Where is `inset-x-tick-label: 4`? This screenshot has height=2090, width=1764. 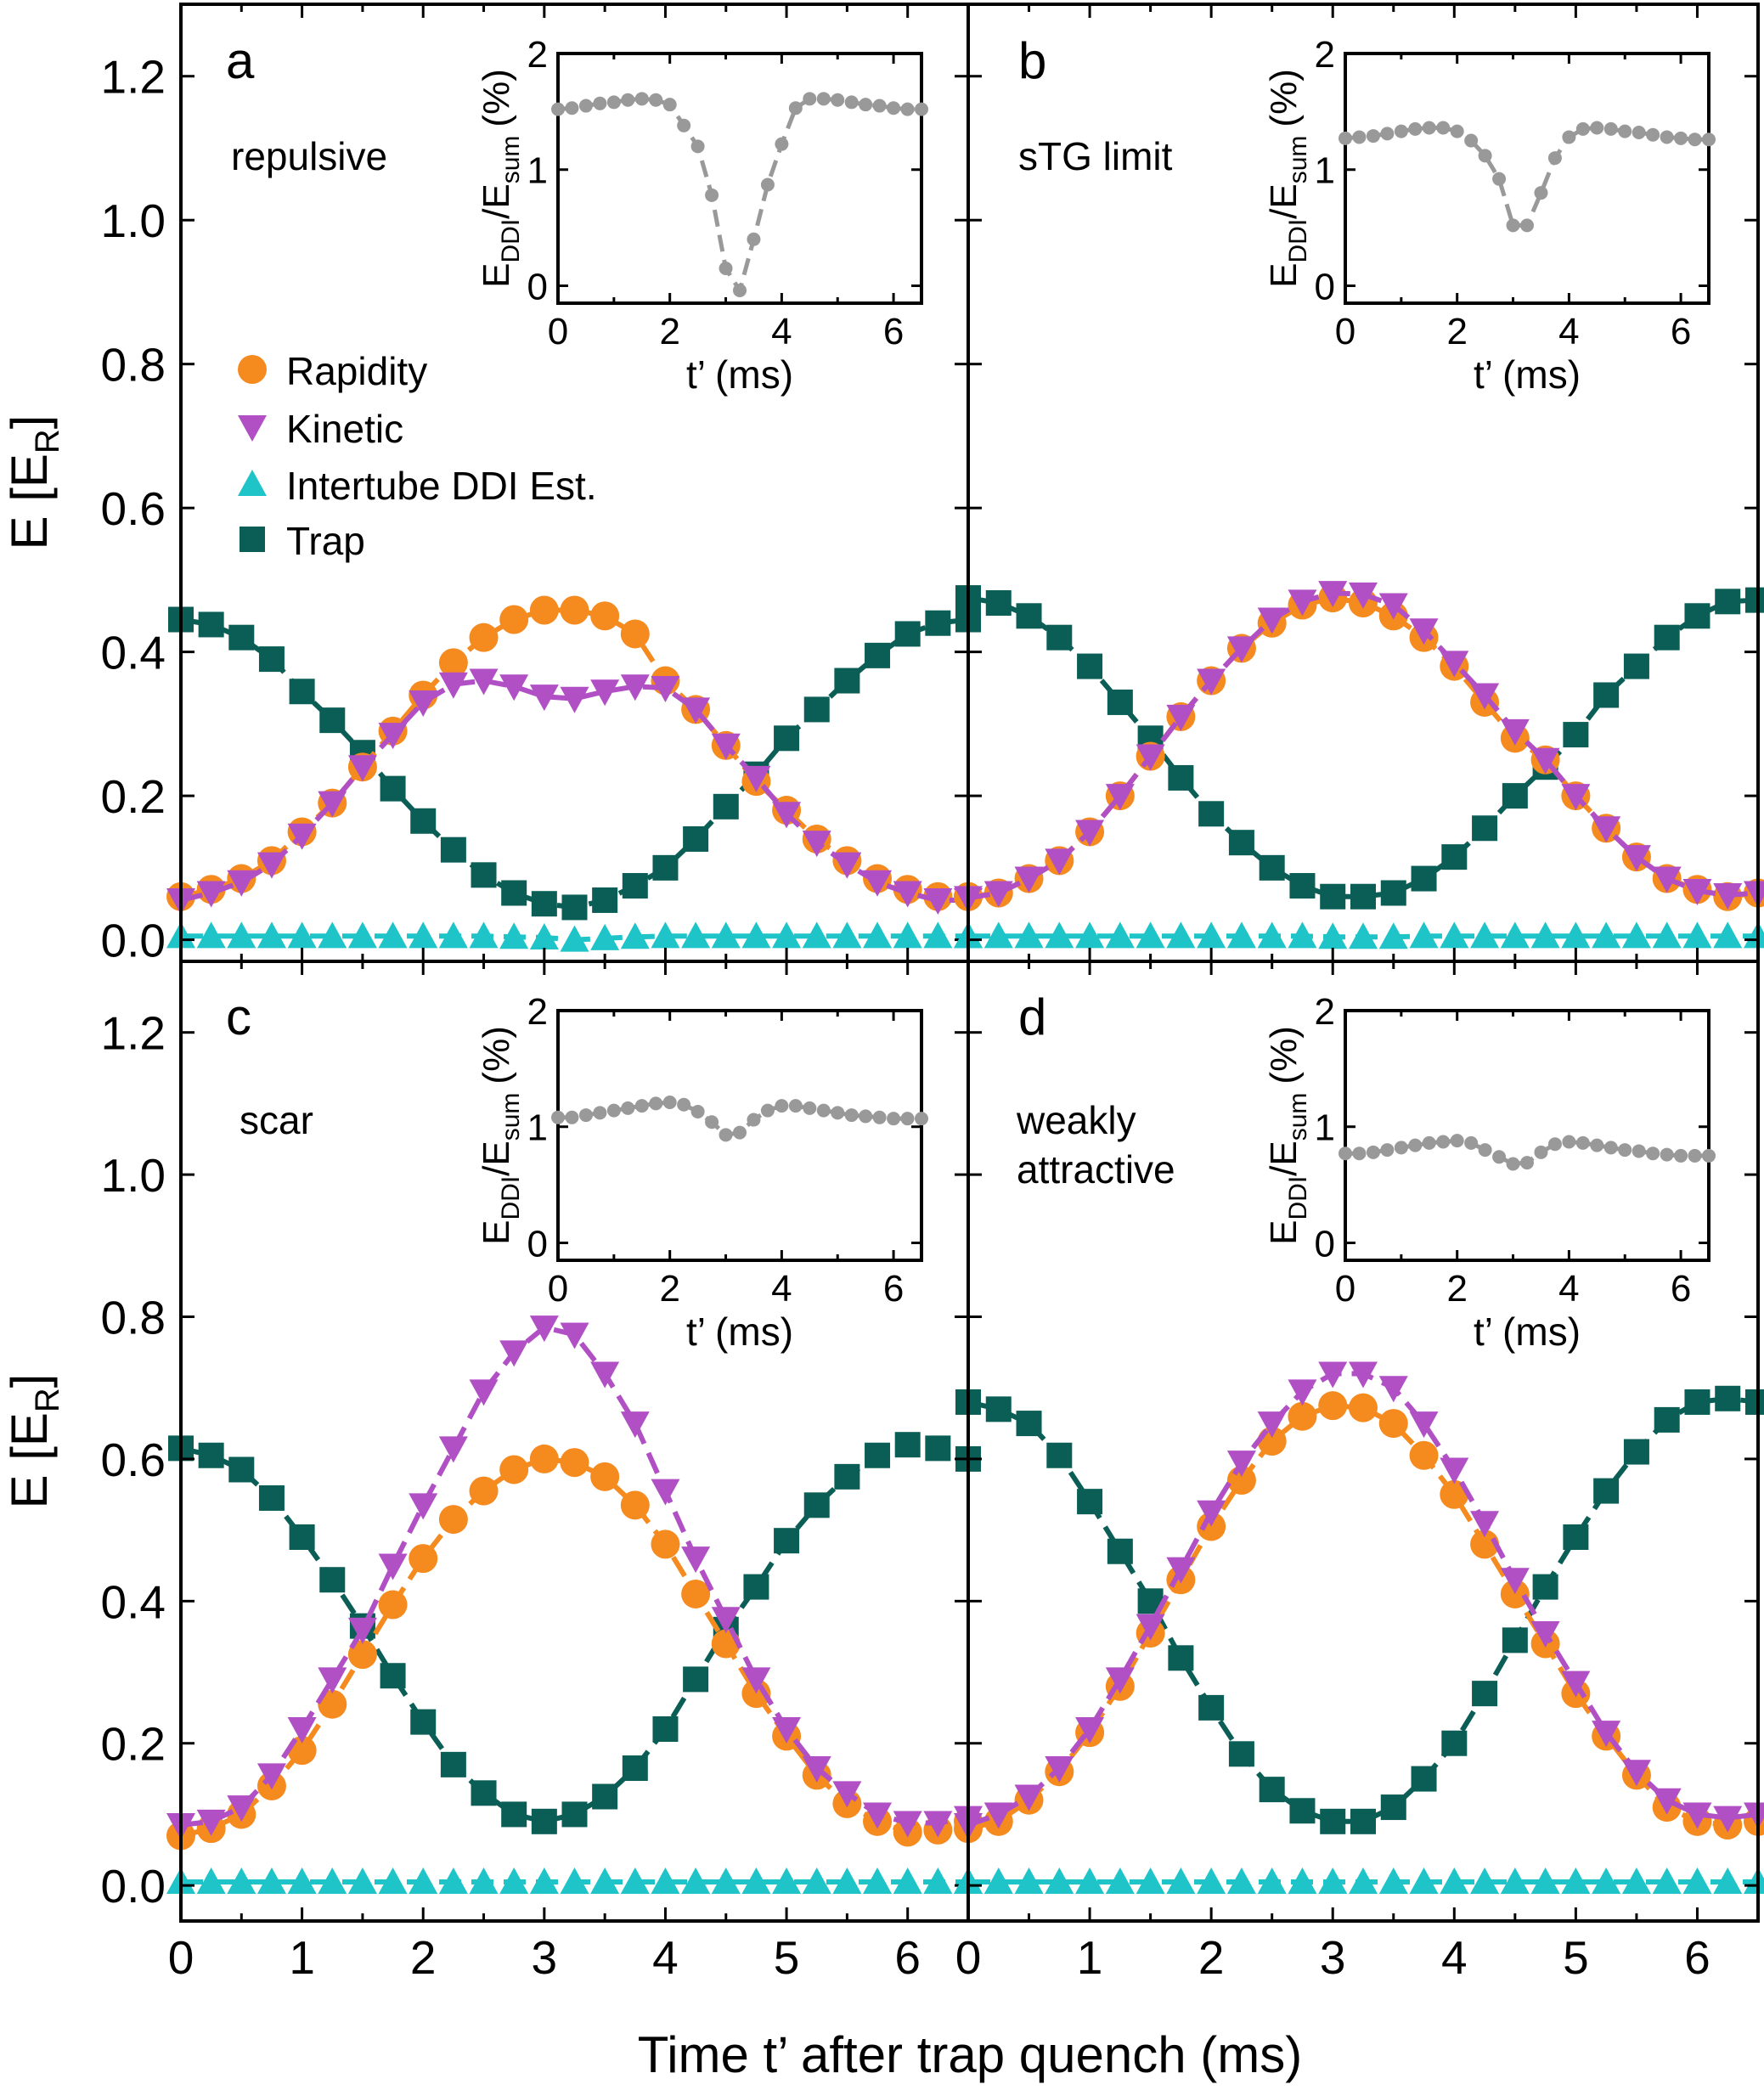
inset-x-tick-label: 4 is located at coordinates (1569, 1289).